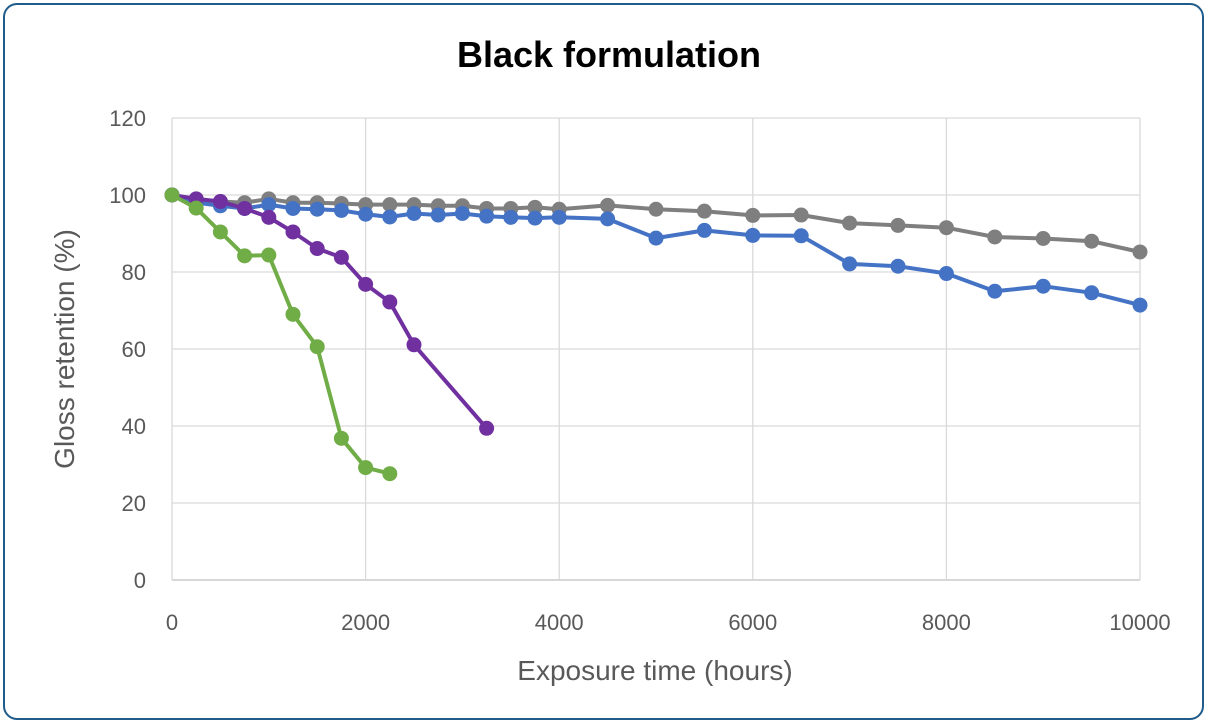 The height and width of the screenshot is (725, 1209). Describe the element at coordinates (134, 349) in the screenshot. I see `y-tick-label: 60` at that location.